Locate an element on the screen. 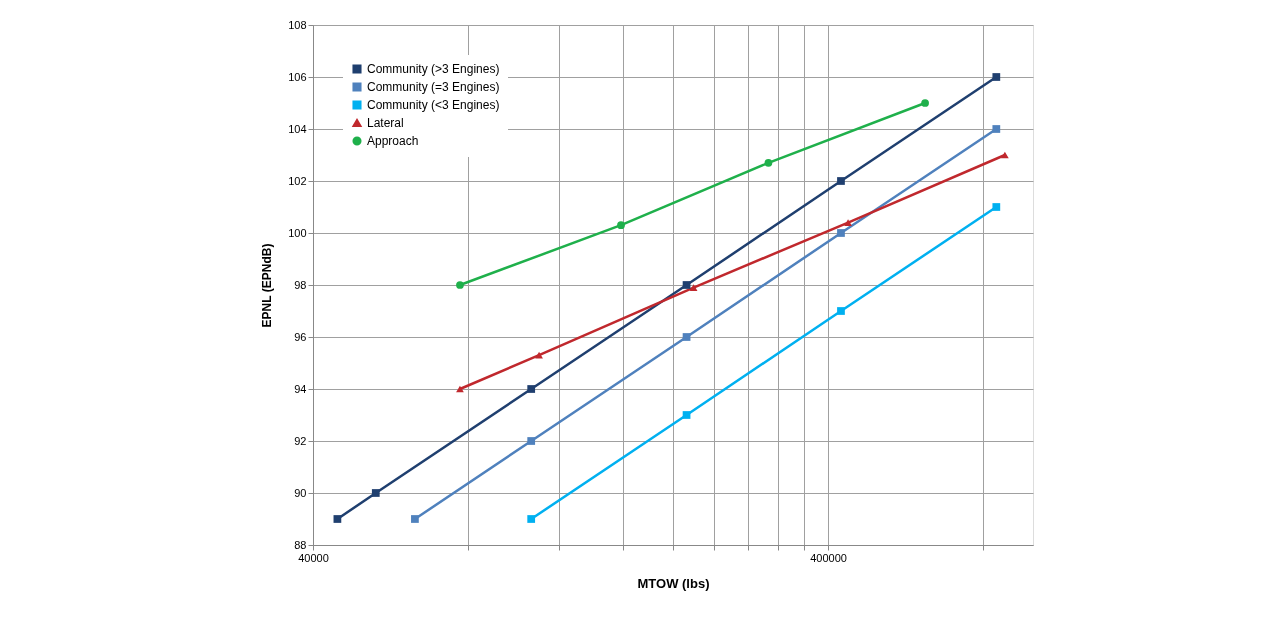 This screenshot has height=623, width=1285. y-tick-label: 100 is located at coordinates (297, 232).